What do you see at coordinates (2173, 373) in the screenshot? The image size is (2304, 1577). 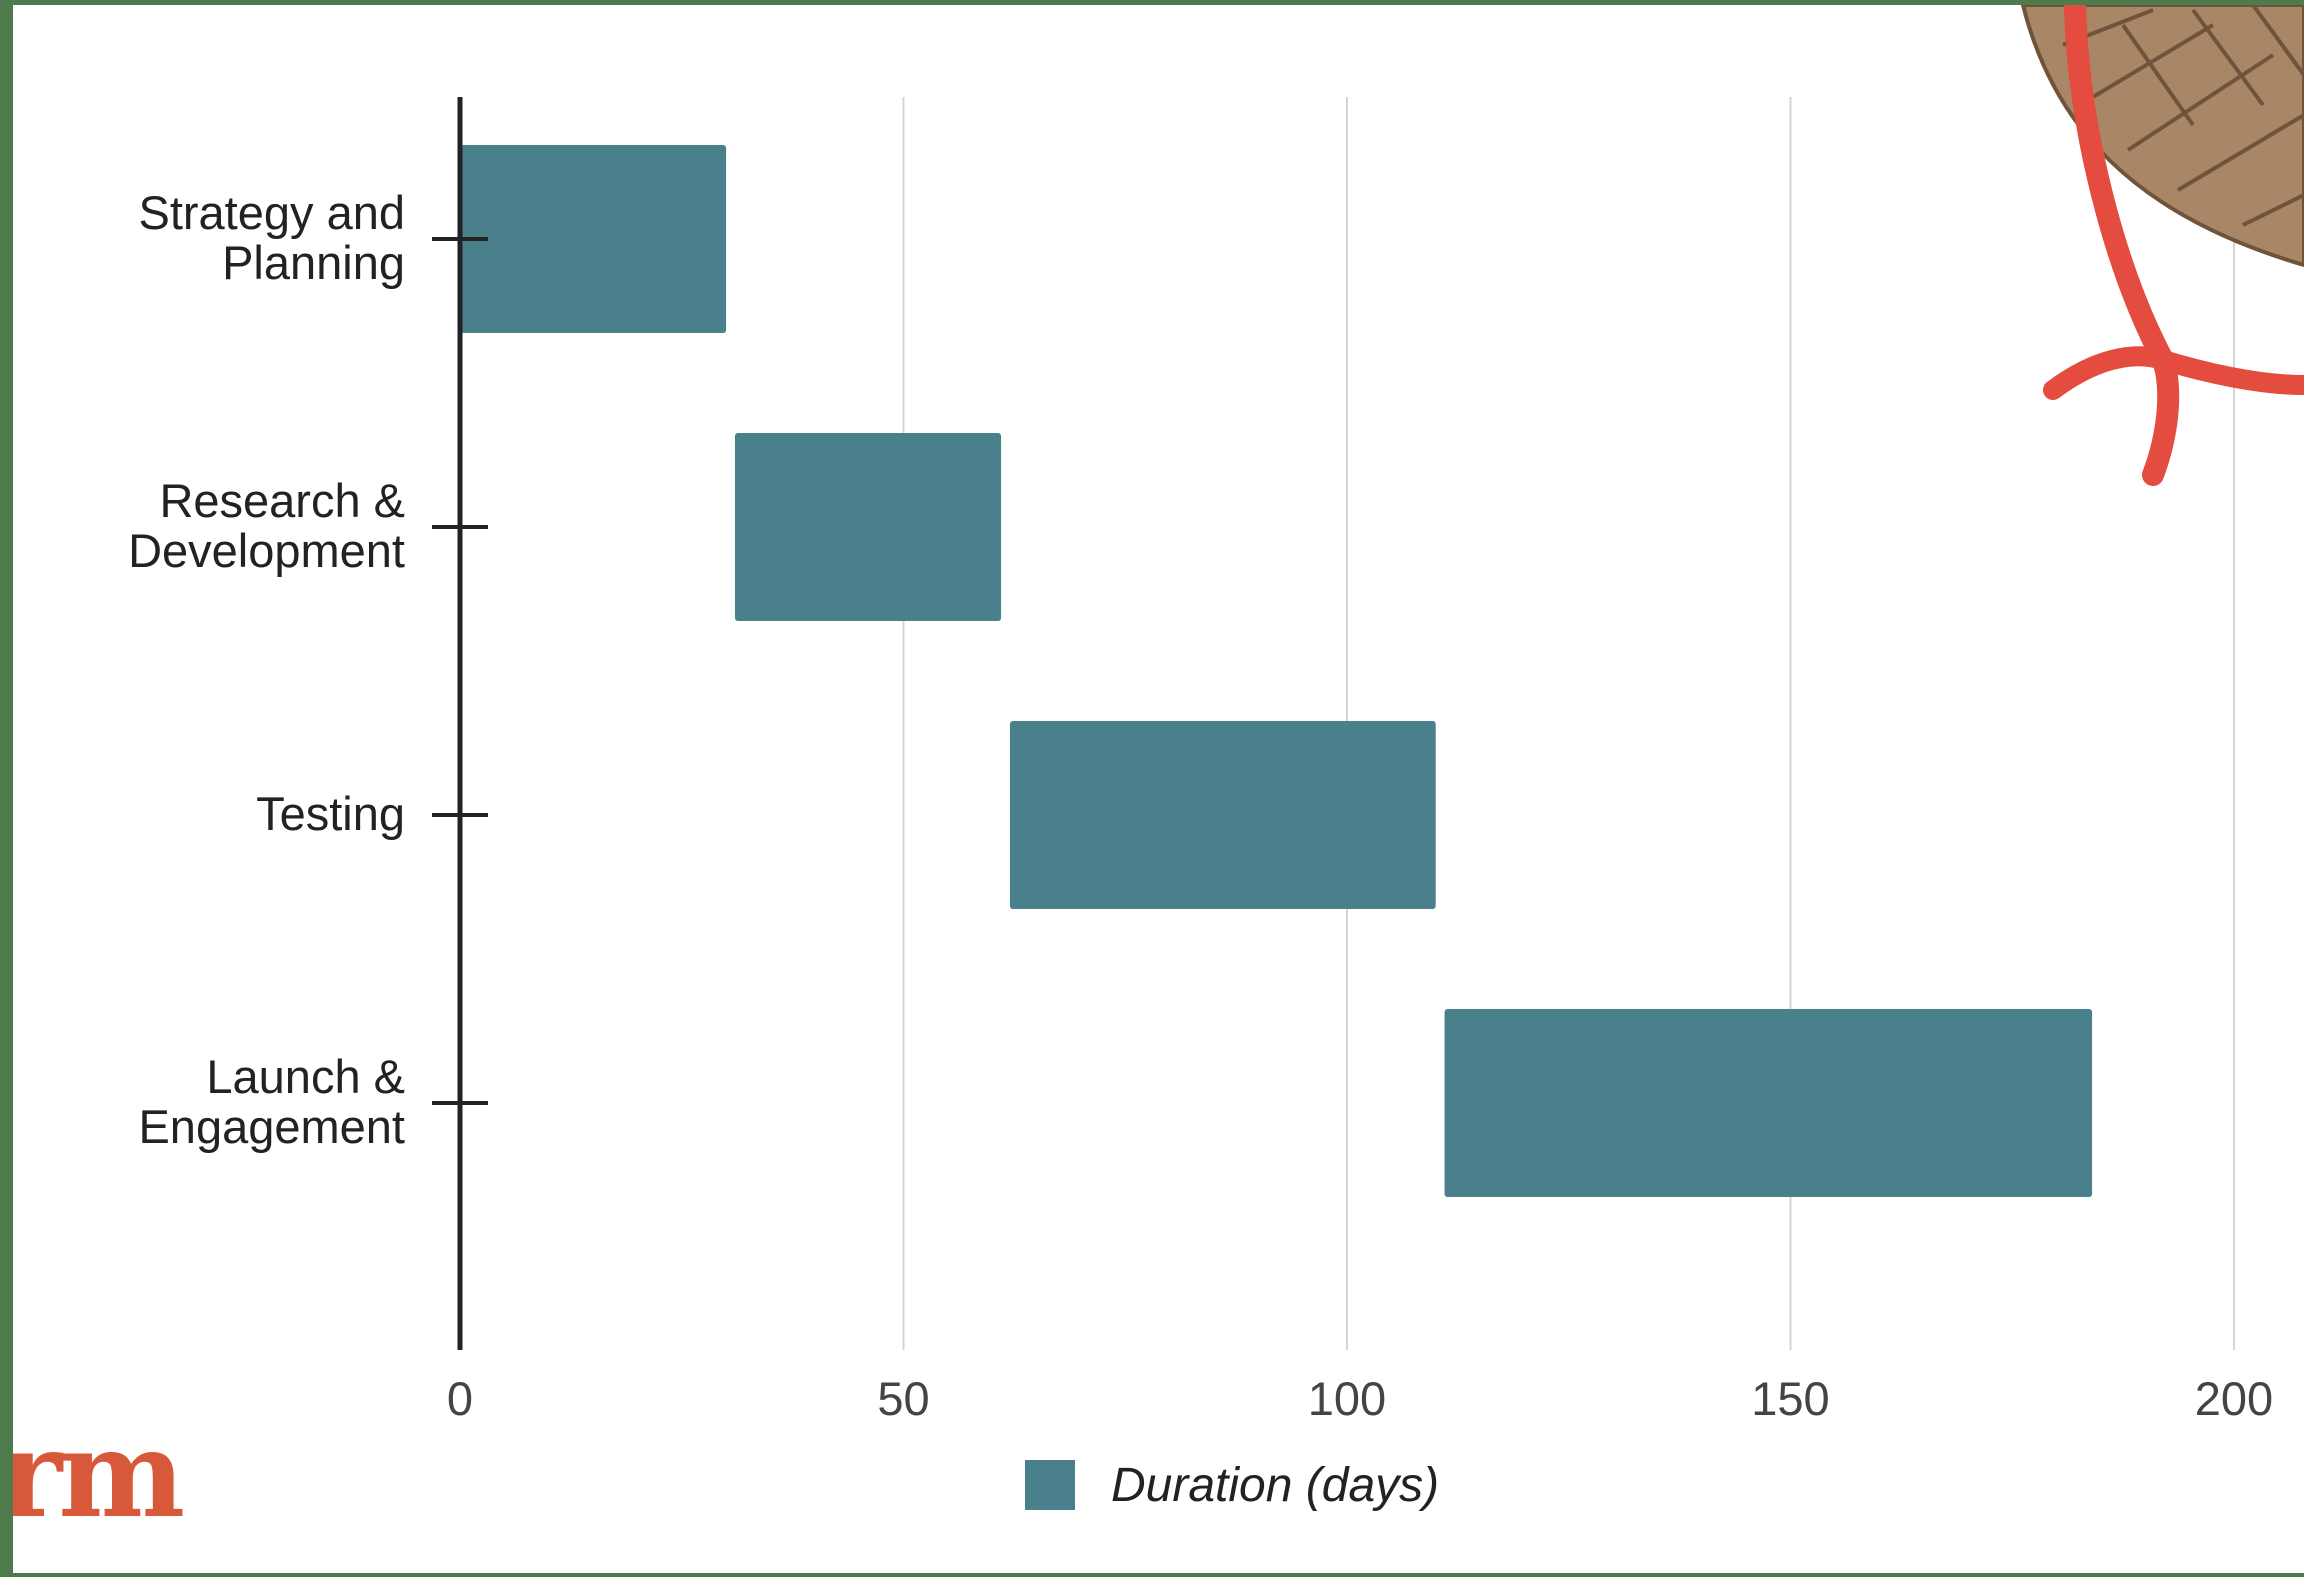 I see `ribbon-horizontal` at bounding box center [2173, 373].